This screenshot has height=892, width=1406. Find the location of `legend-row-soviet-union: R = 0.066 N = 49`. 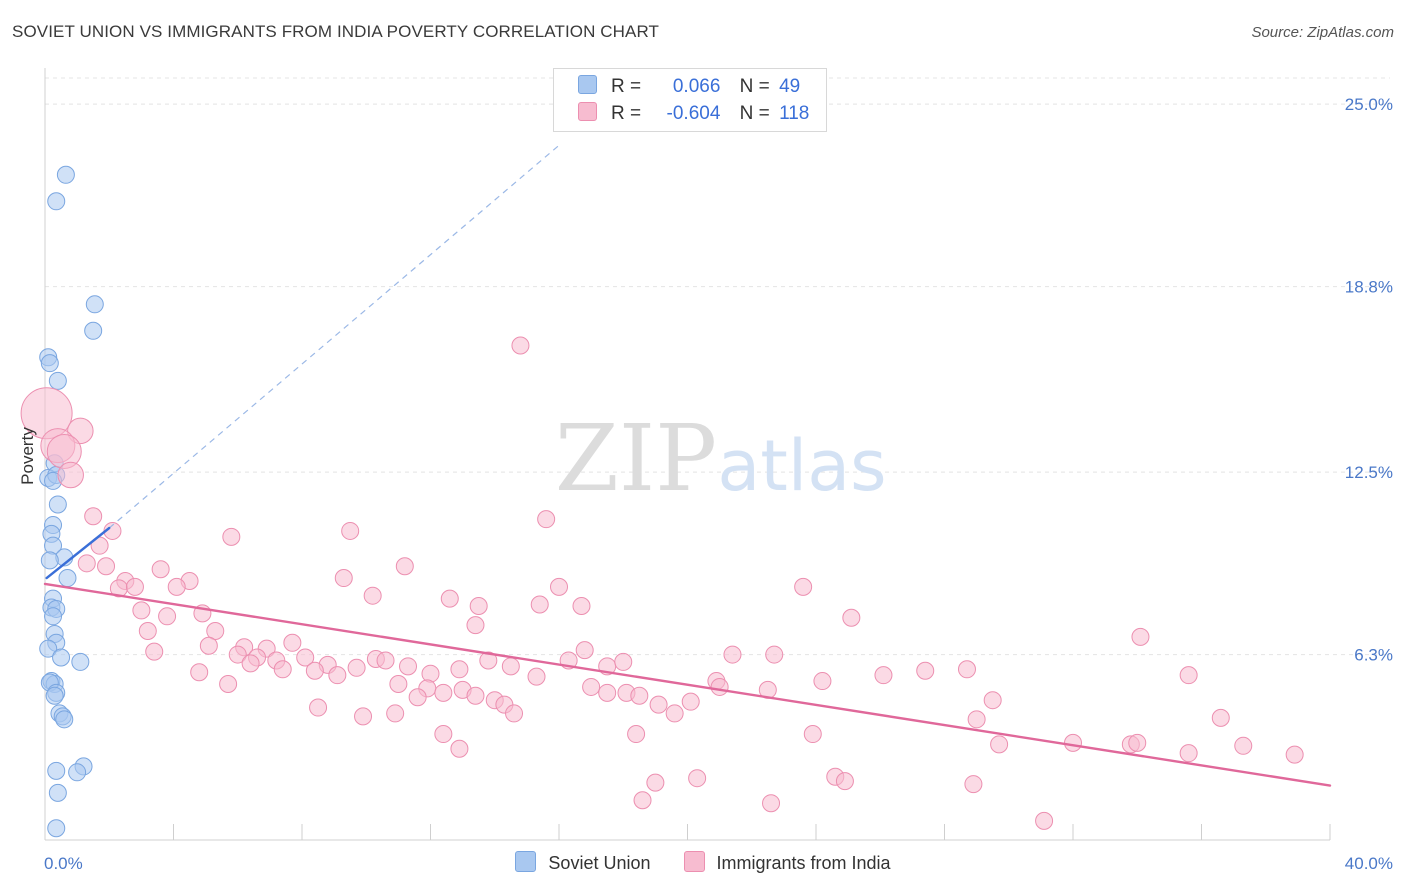

legend-row-soviet-union: R = 0.066 N = 49 is located at coordinates (689, 87).